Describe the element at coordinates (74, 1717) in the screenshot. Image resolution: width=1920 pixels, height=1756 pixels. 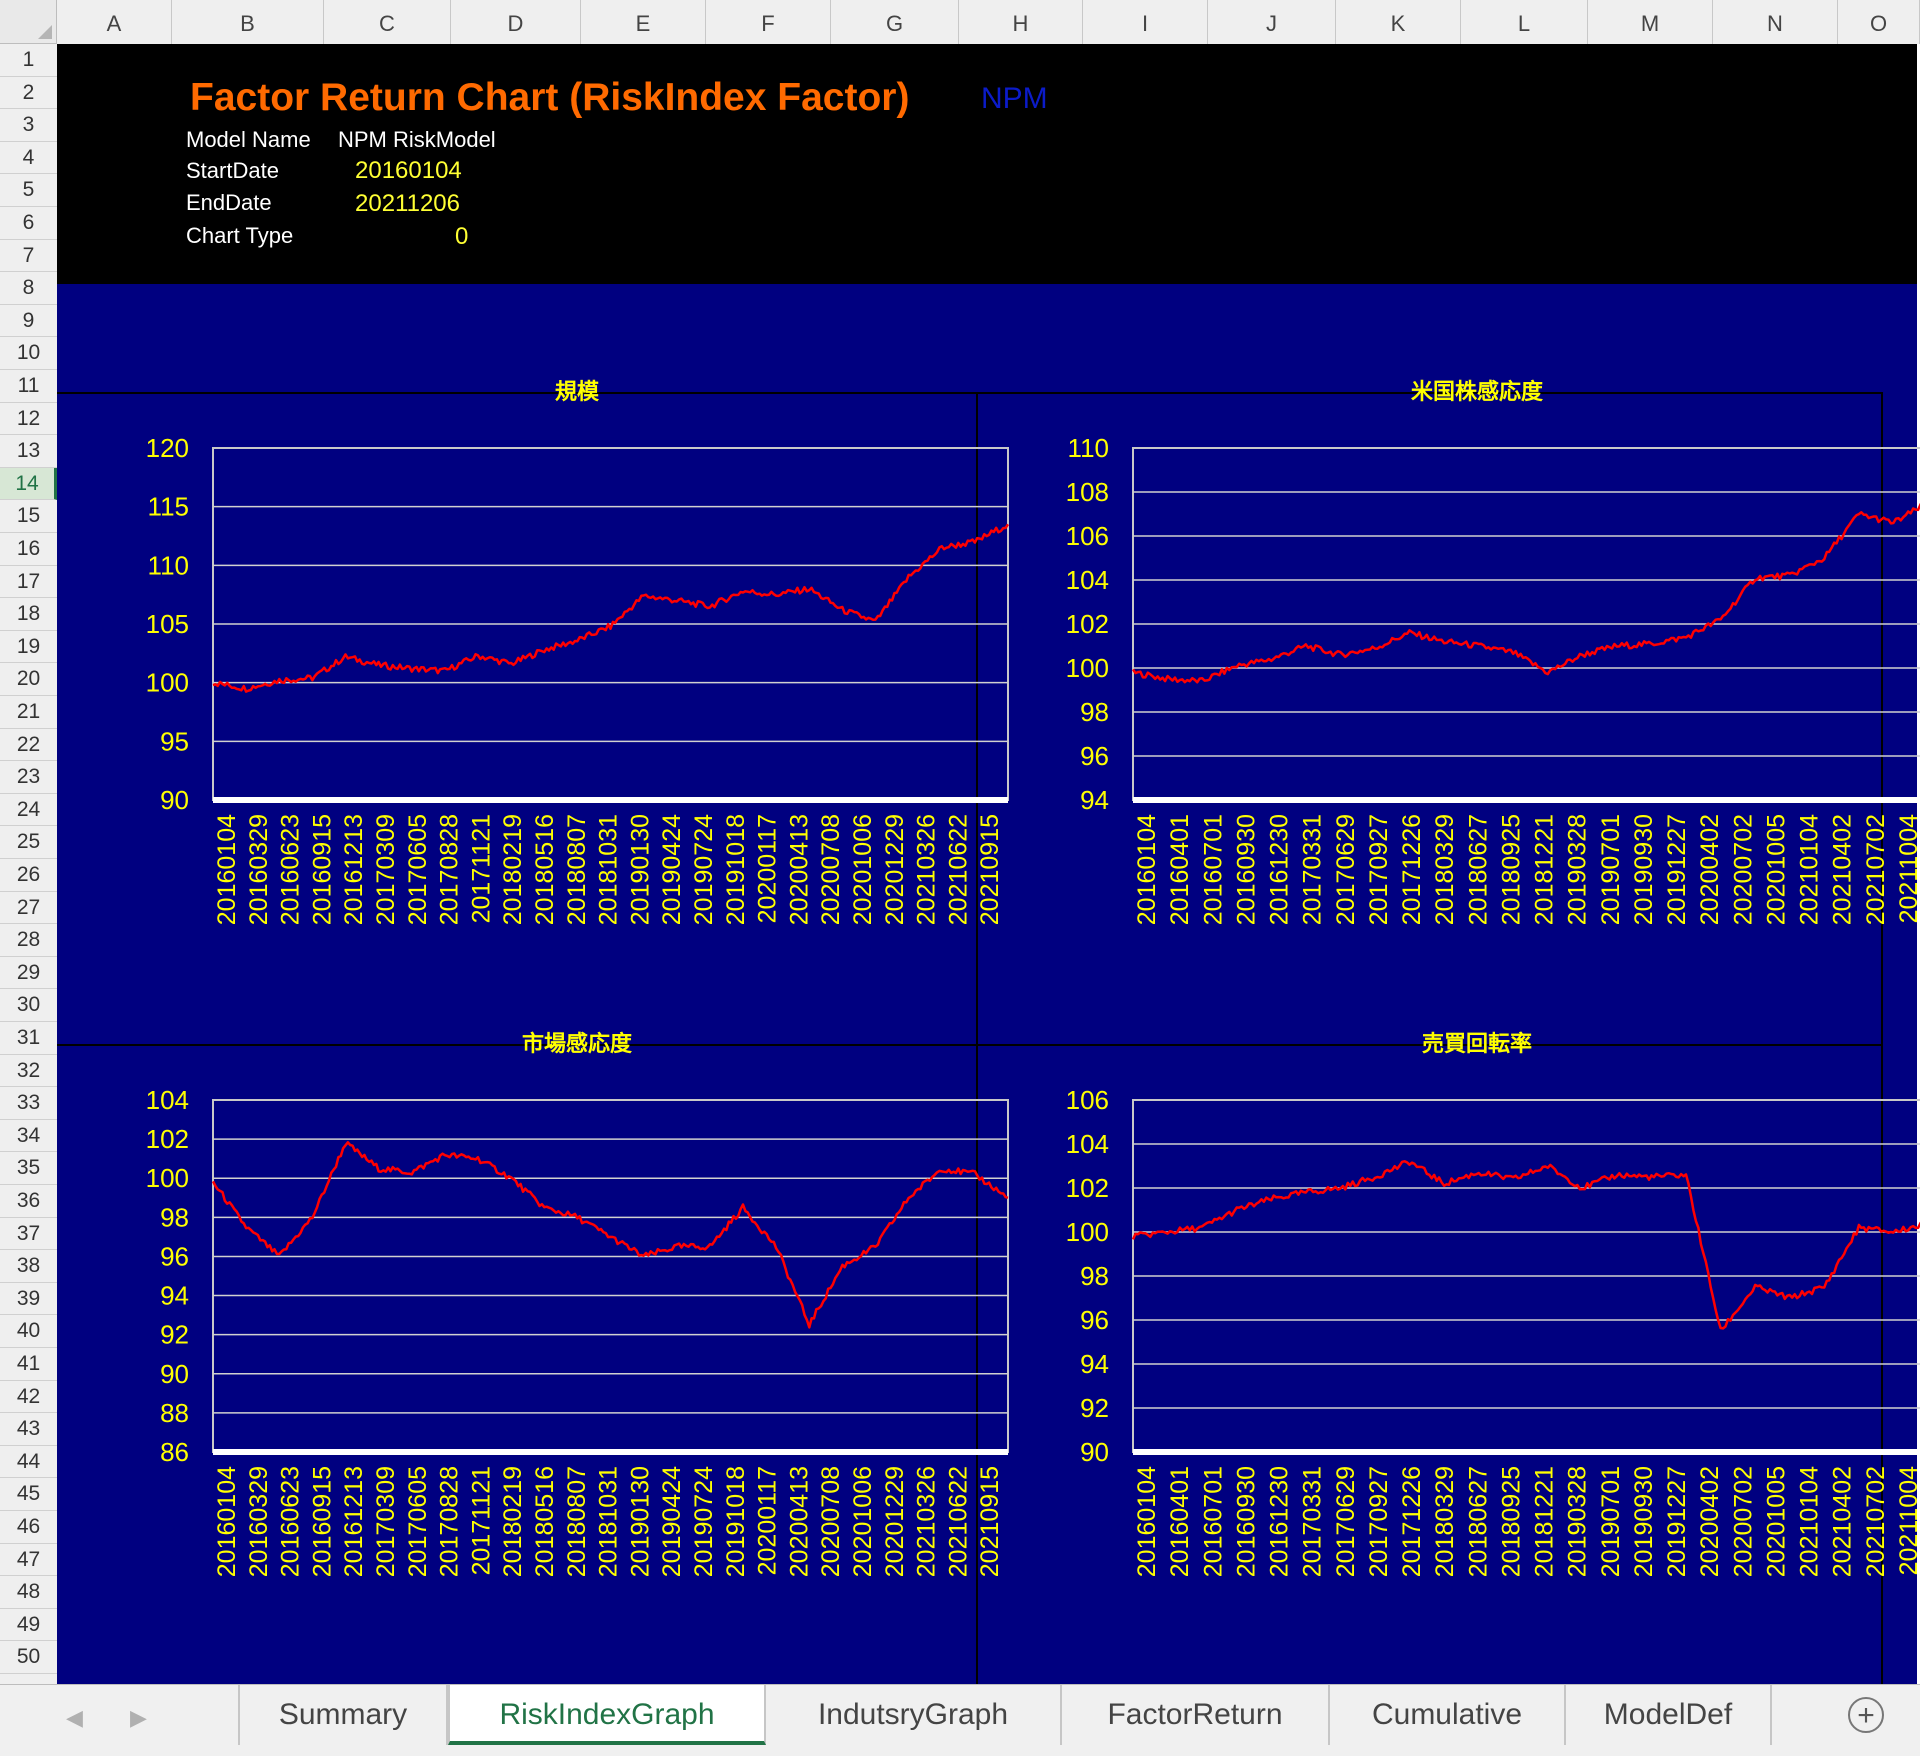
I see `chevron-left-icon: ◀` at that location.